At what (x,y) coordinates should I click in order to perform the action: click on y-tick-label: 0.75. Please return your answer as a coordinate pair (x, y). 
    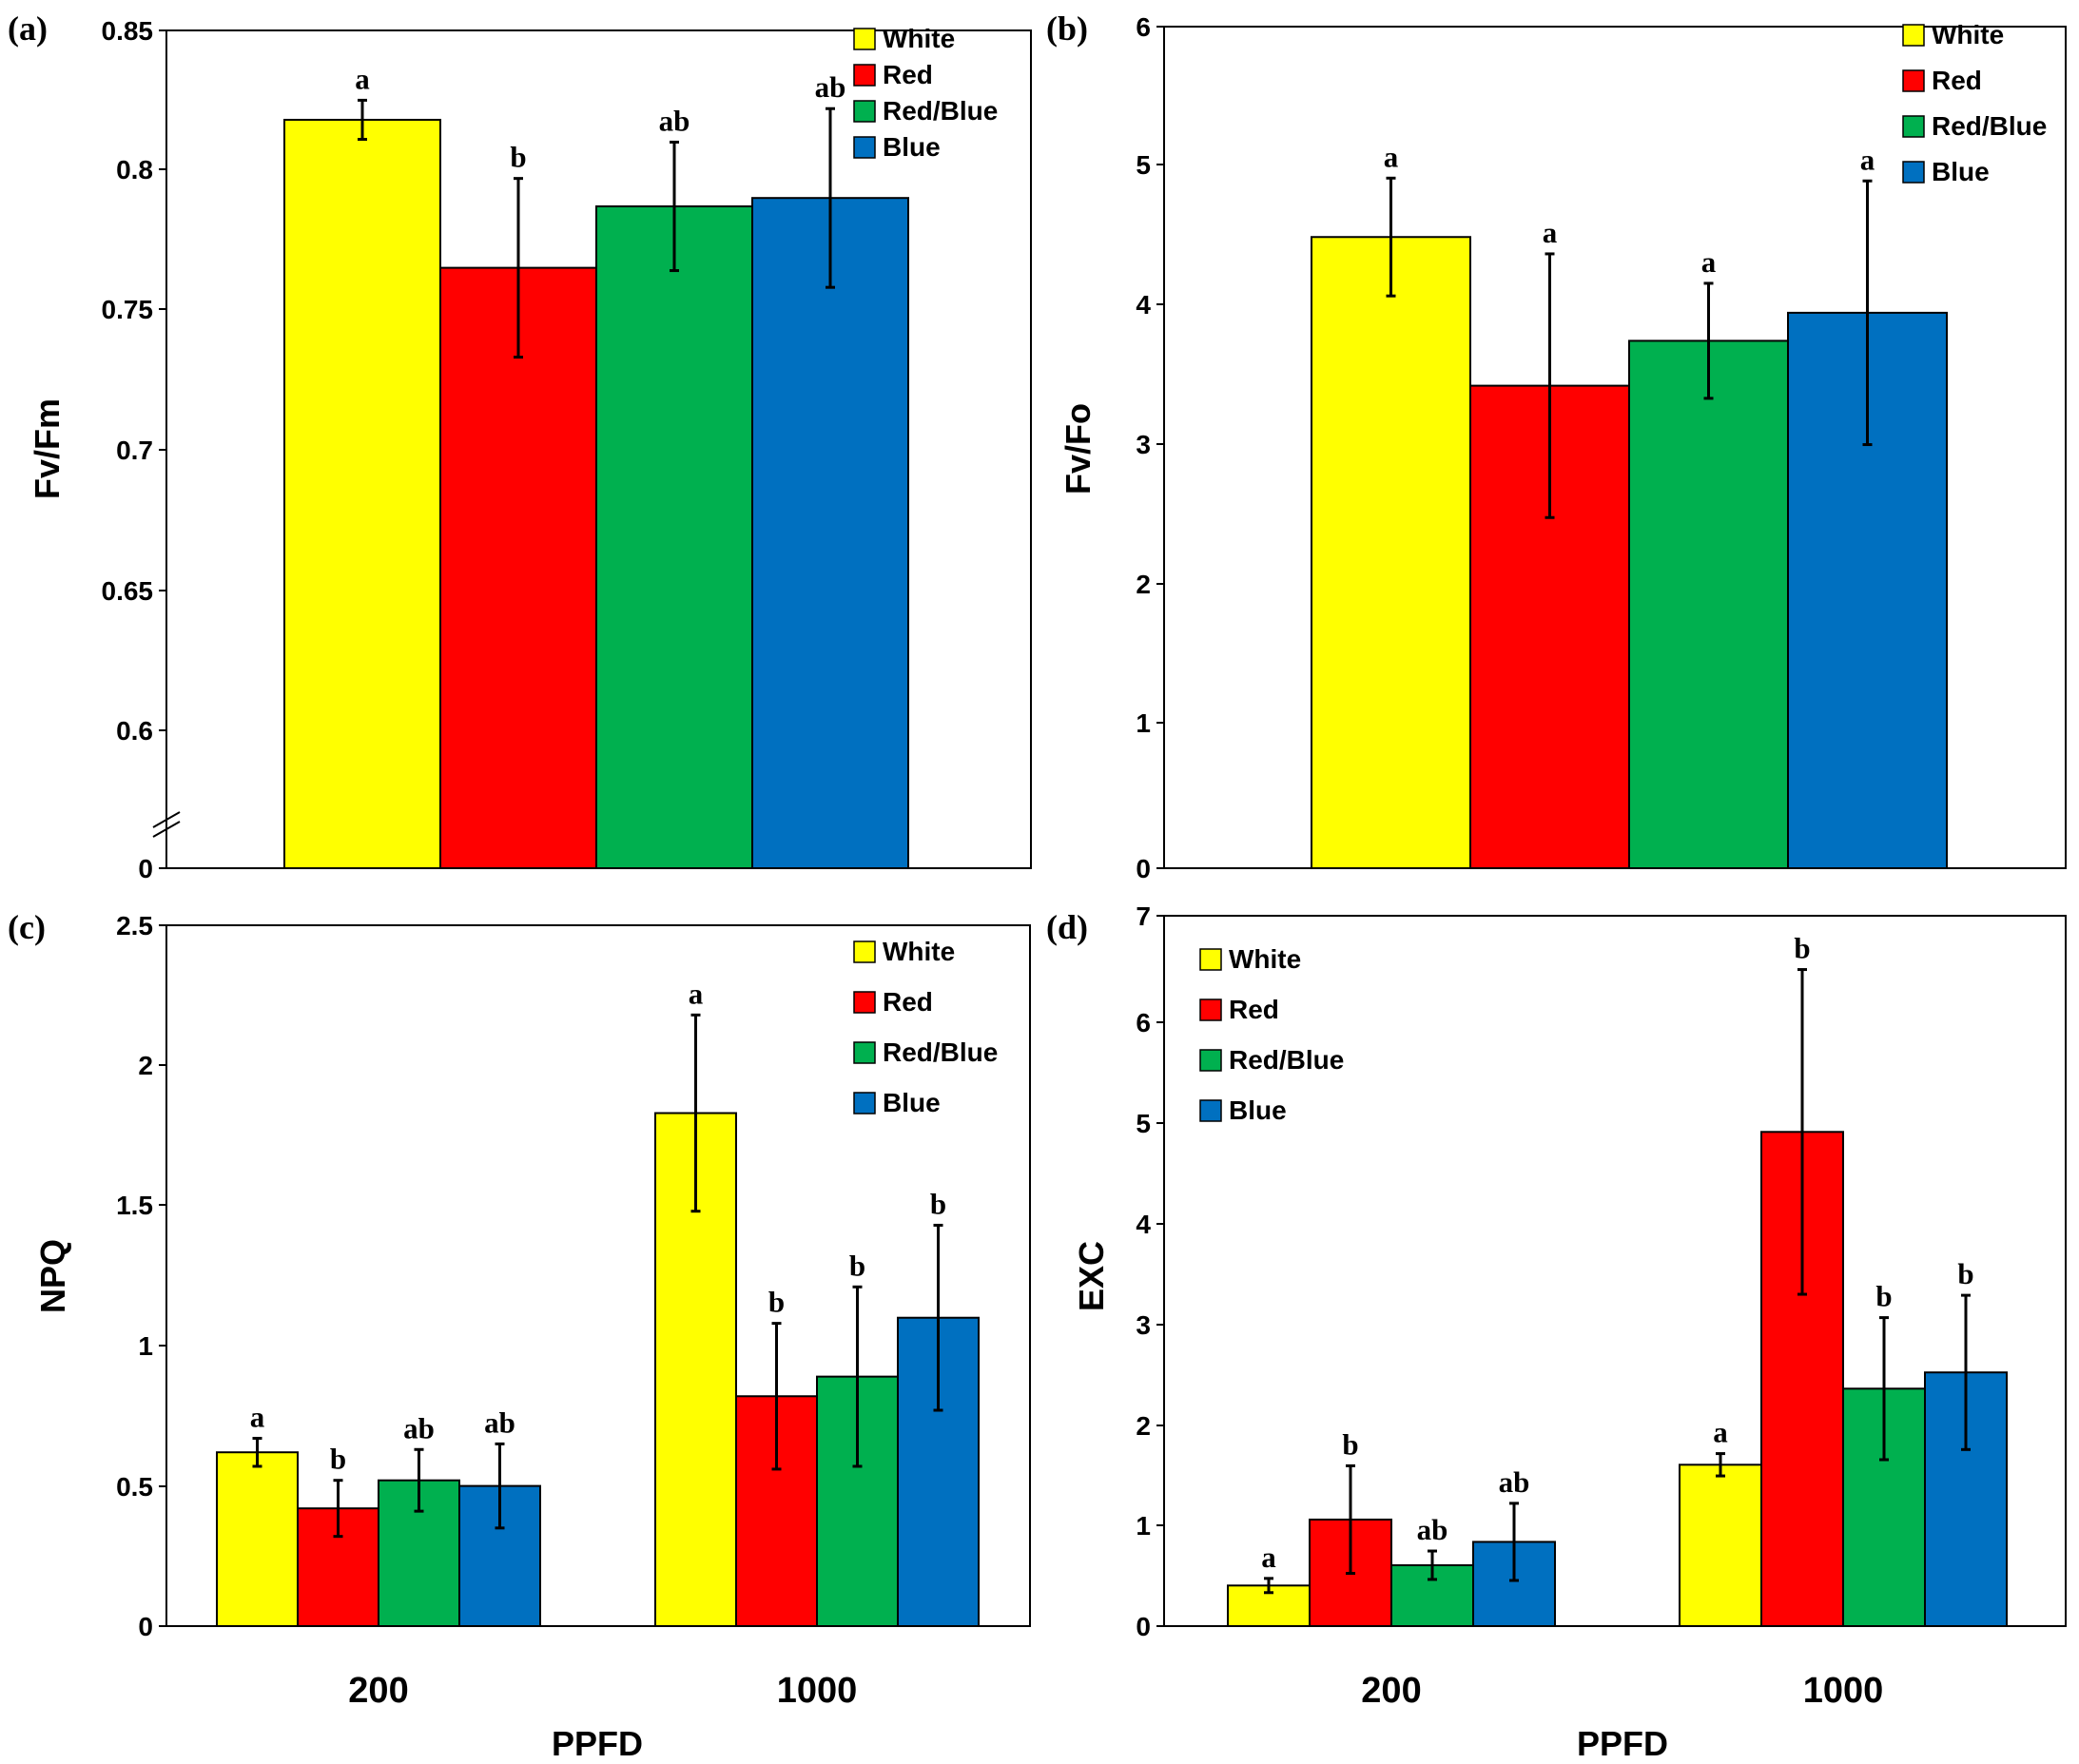
    Looking at the image, I should click on (128, 310).